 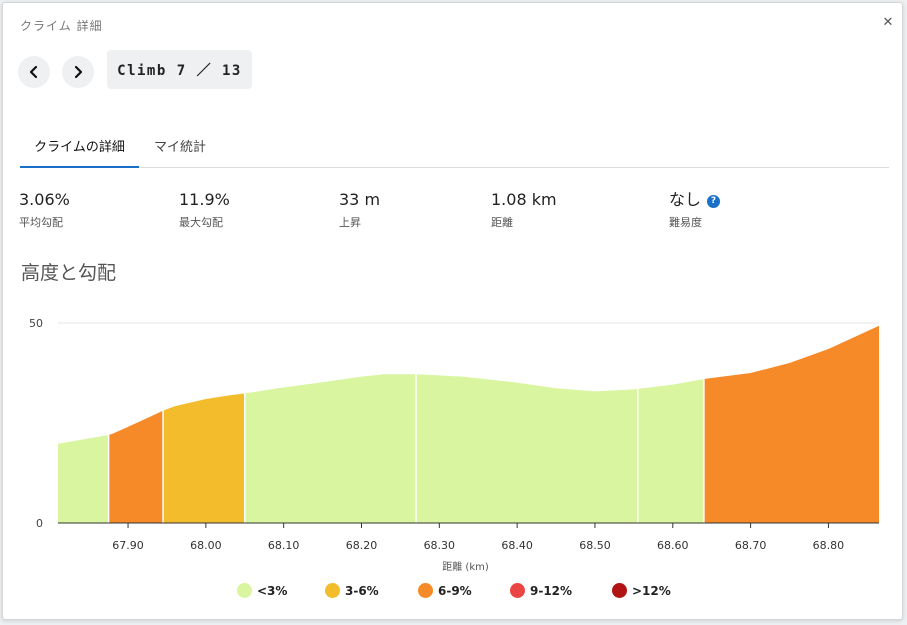 What do you see at coordinates (455, 590) in the screenshot?
I see `legend-label: 6-9%` at bounding box center [455, 590].